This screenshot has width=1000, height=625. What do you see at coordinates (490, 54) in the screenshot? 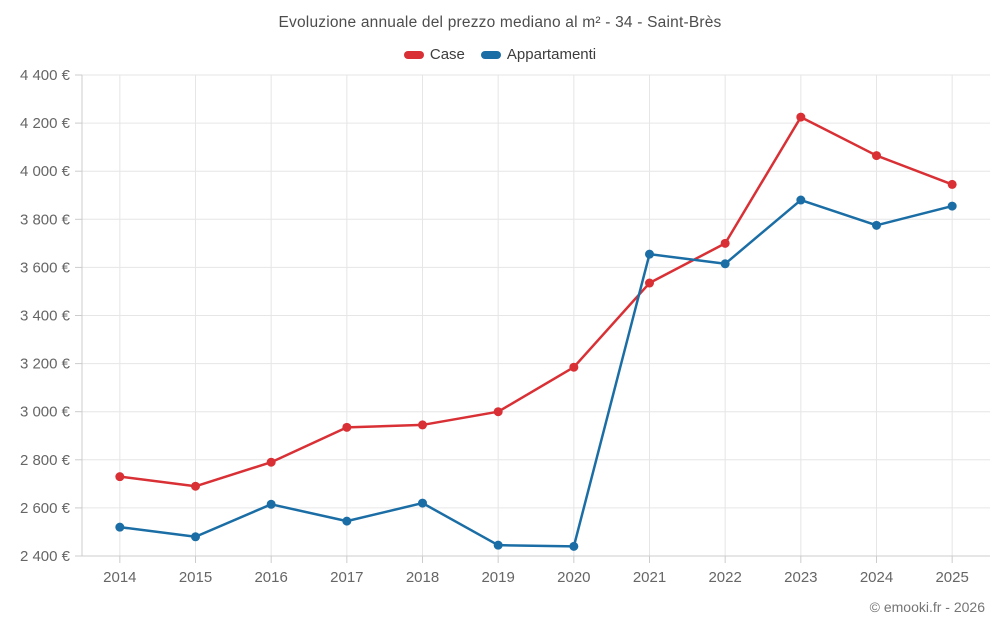
I see `appartamenti-series-swatch-icon` at bounding box center [490, 54].